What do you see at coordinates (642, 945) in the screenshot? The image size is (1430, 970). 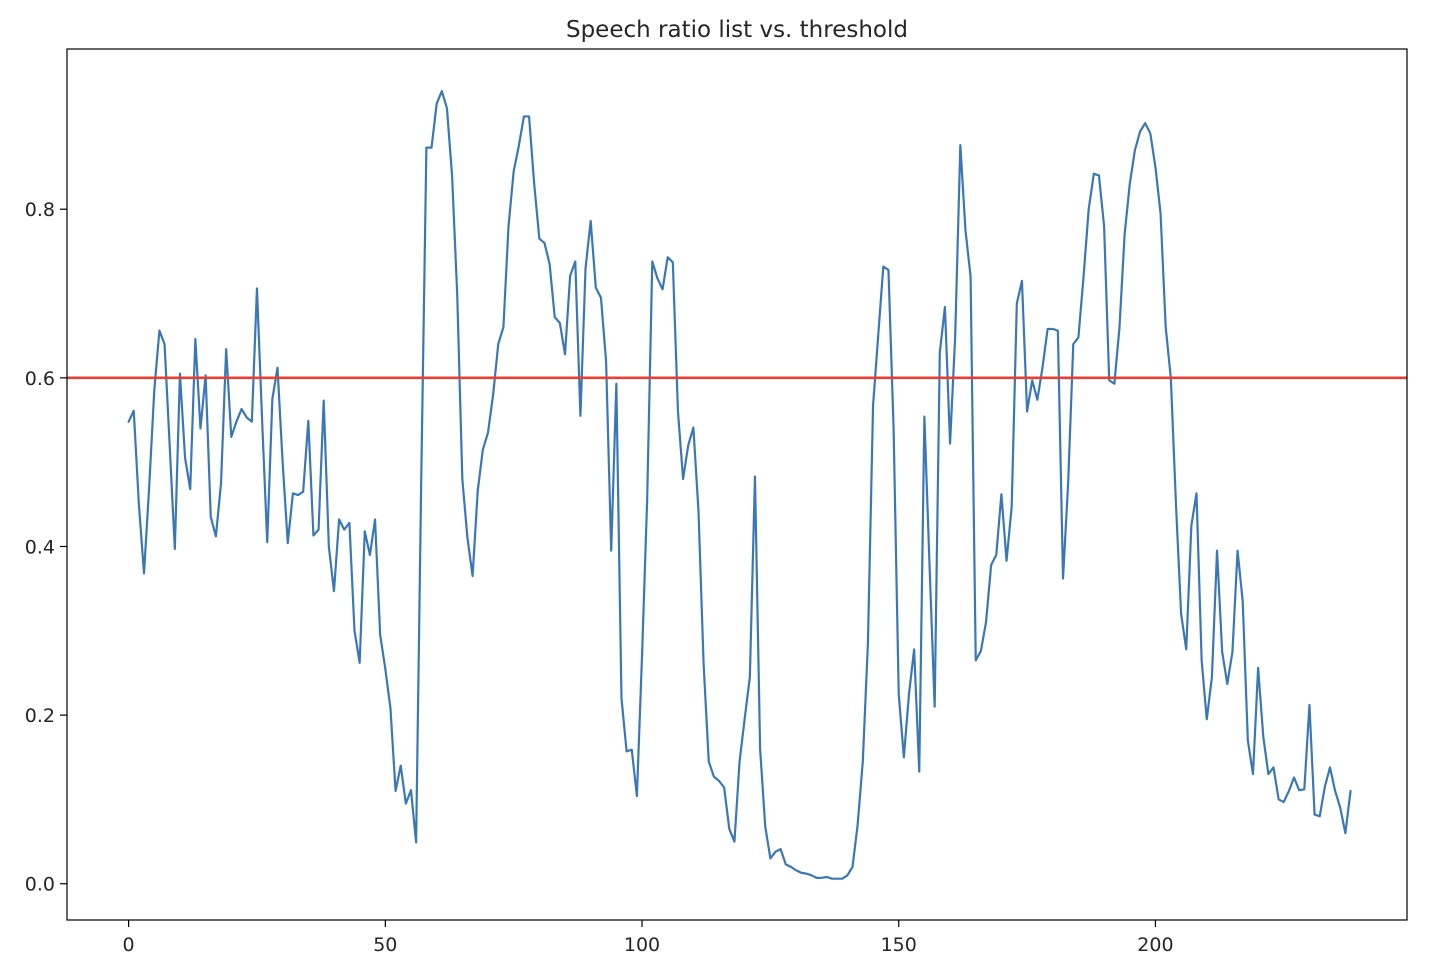 I see `x-tick-label: 100` at bounding box center [642, 945].